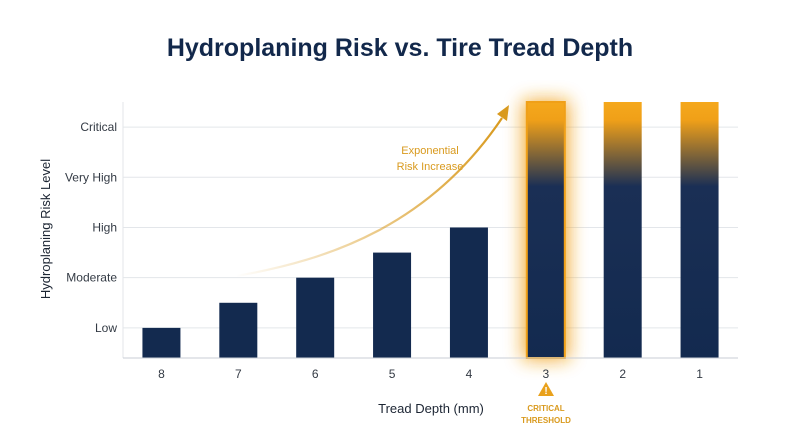 The width and height of the screenshot is (800, 447). Describe the element at coordinates (431, 408) in the screenshot. I see `x-axis-title: Tread Depth (mm)` at that location.